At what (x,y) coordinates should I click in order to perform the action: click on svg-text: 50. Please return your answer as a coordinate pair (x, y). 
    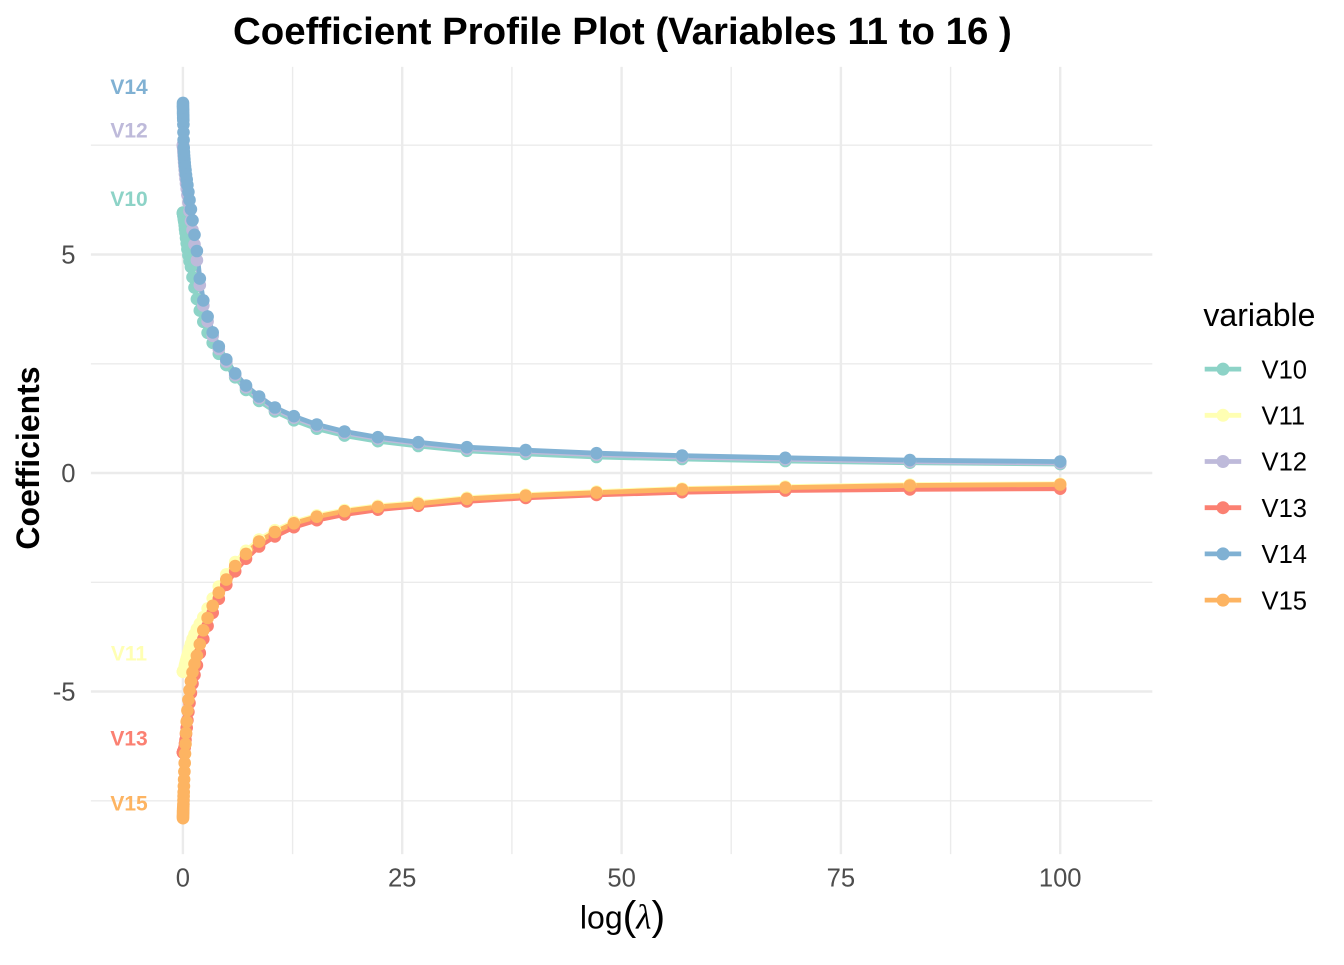
    Looking at the image, I should click on (621, 879).